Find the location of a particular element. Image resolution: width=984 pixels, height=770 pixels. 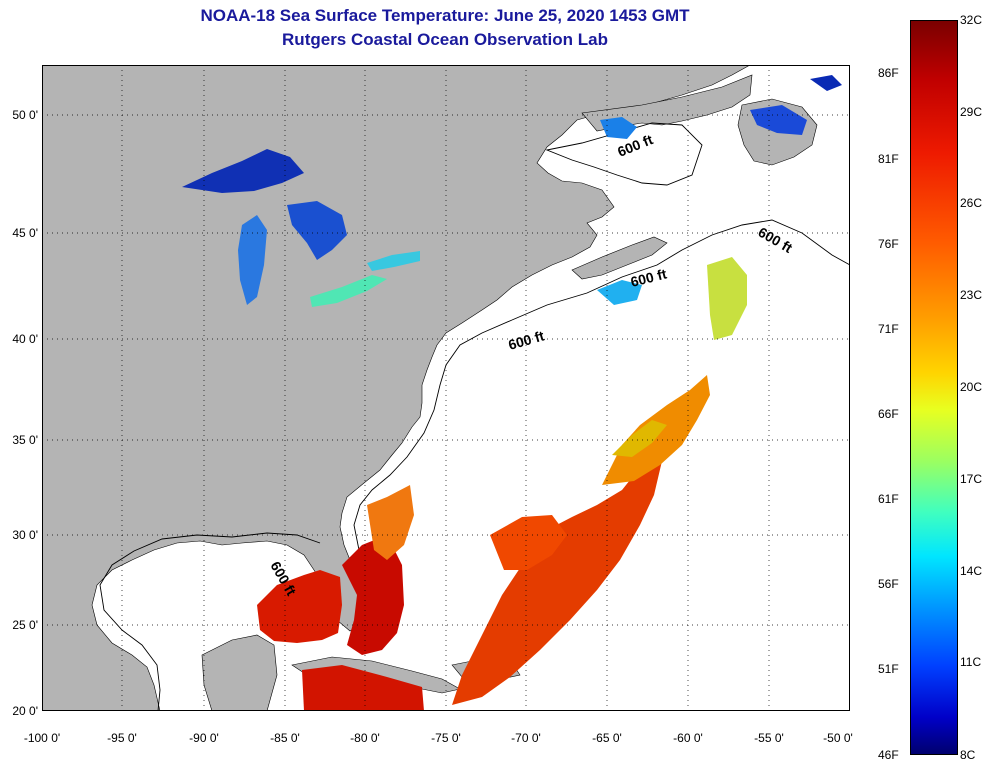

colorbar-celsius-label: 17C is located at coordinates (971, 479).